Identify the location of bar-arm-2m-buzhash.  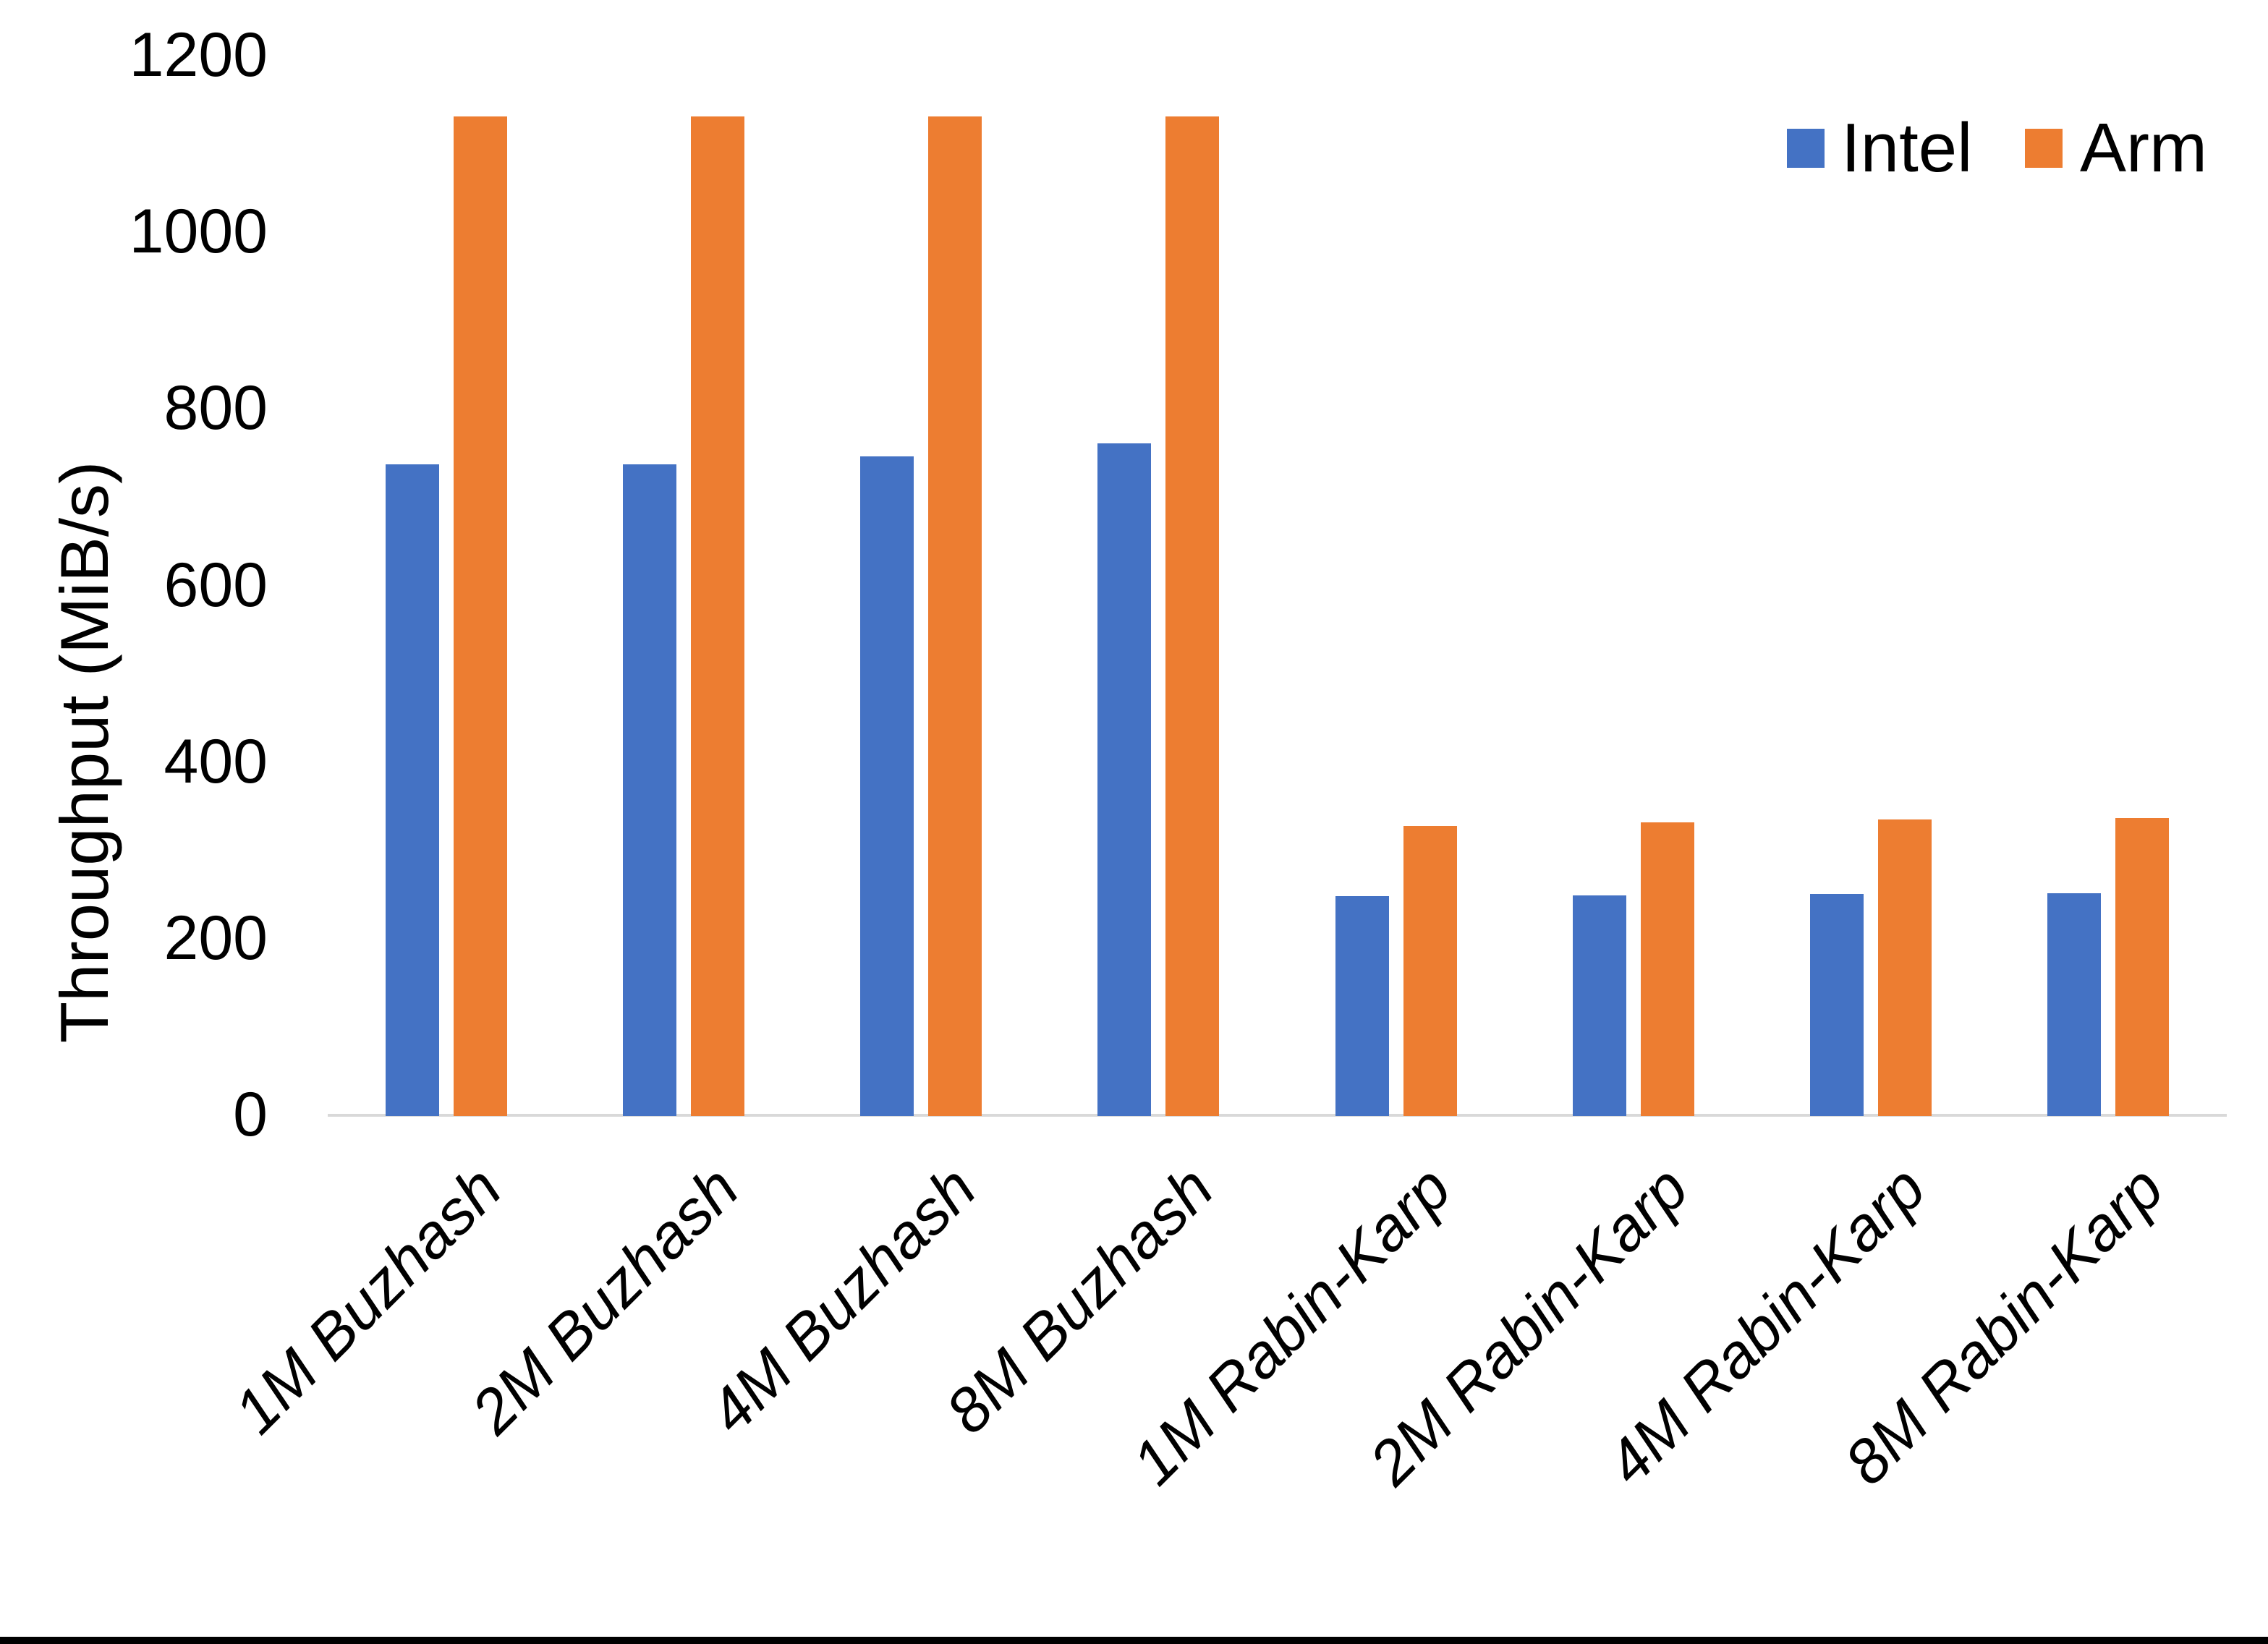
(718, 616).